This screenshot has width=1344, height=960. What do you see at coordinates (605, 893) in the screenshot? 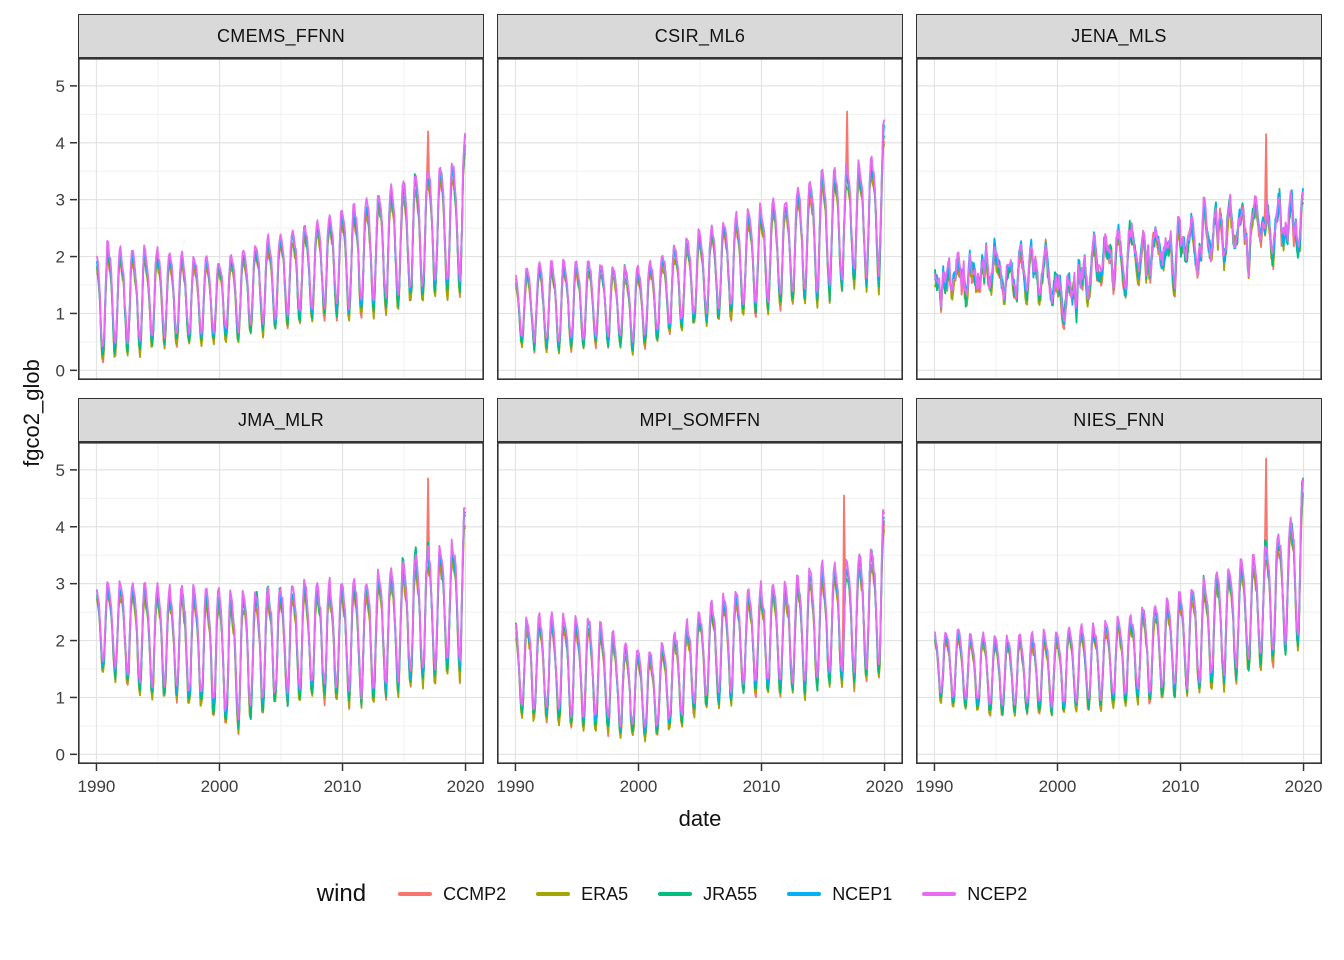
I see `legend-item-label: ERA5` at bounding box center [605, 893].